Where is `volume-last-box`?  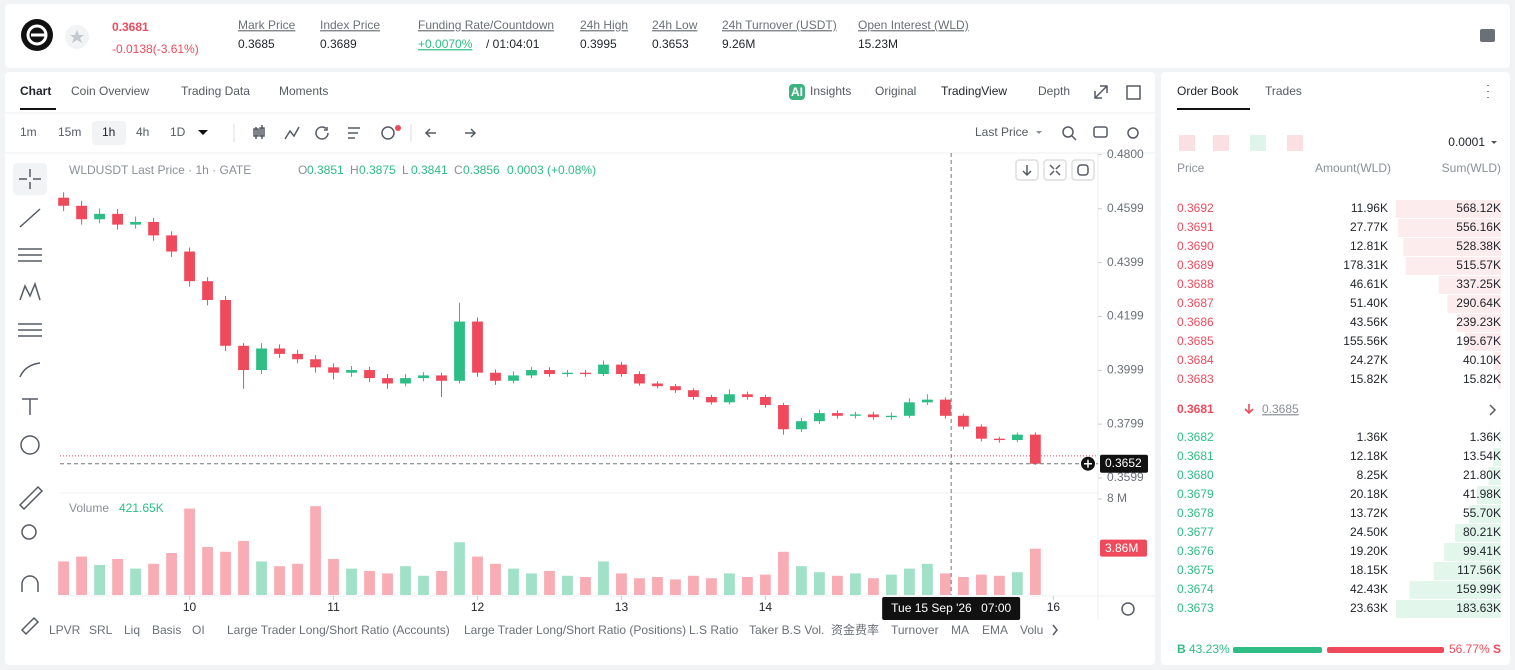 volume-last-box is located at coordinates (1123, 548).